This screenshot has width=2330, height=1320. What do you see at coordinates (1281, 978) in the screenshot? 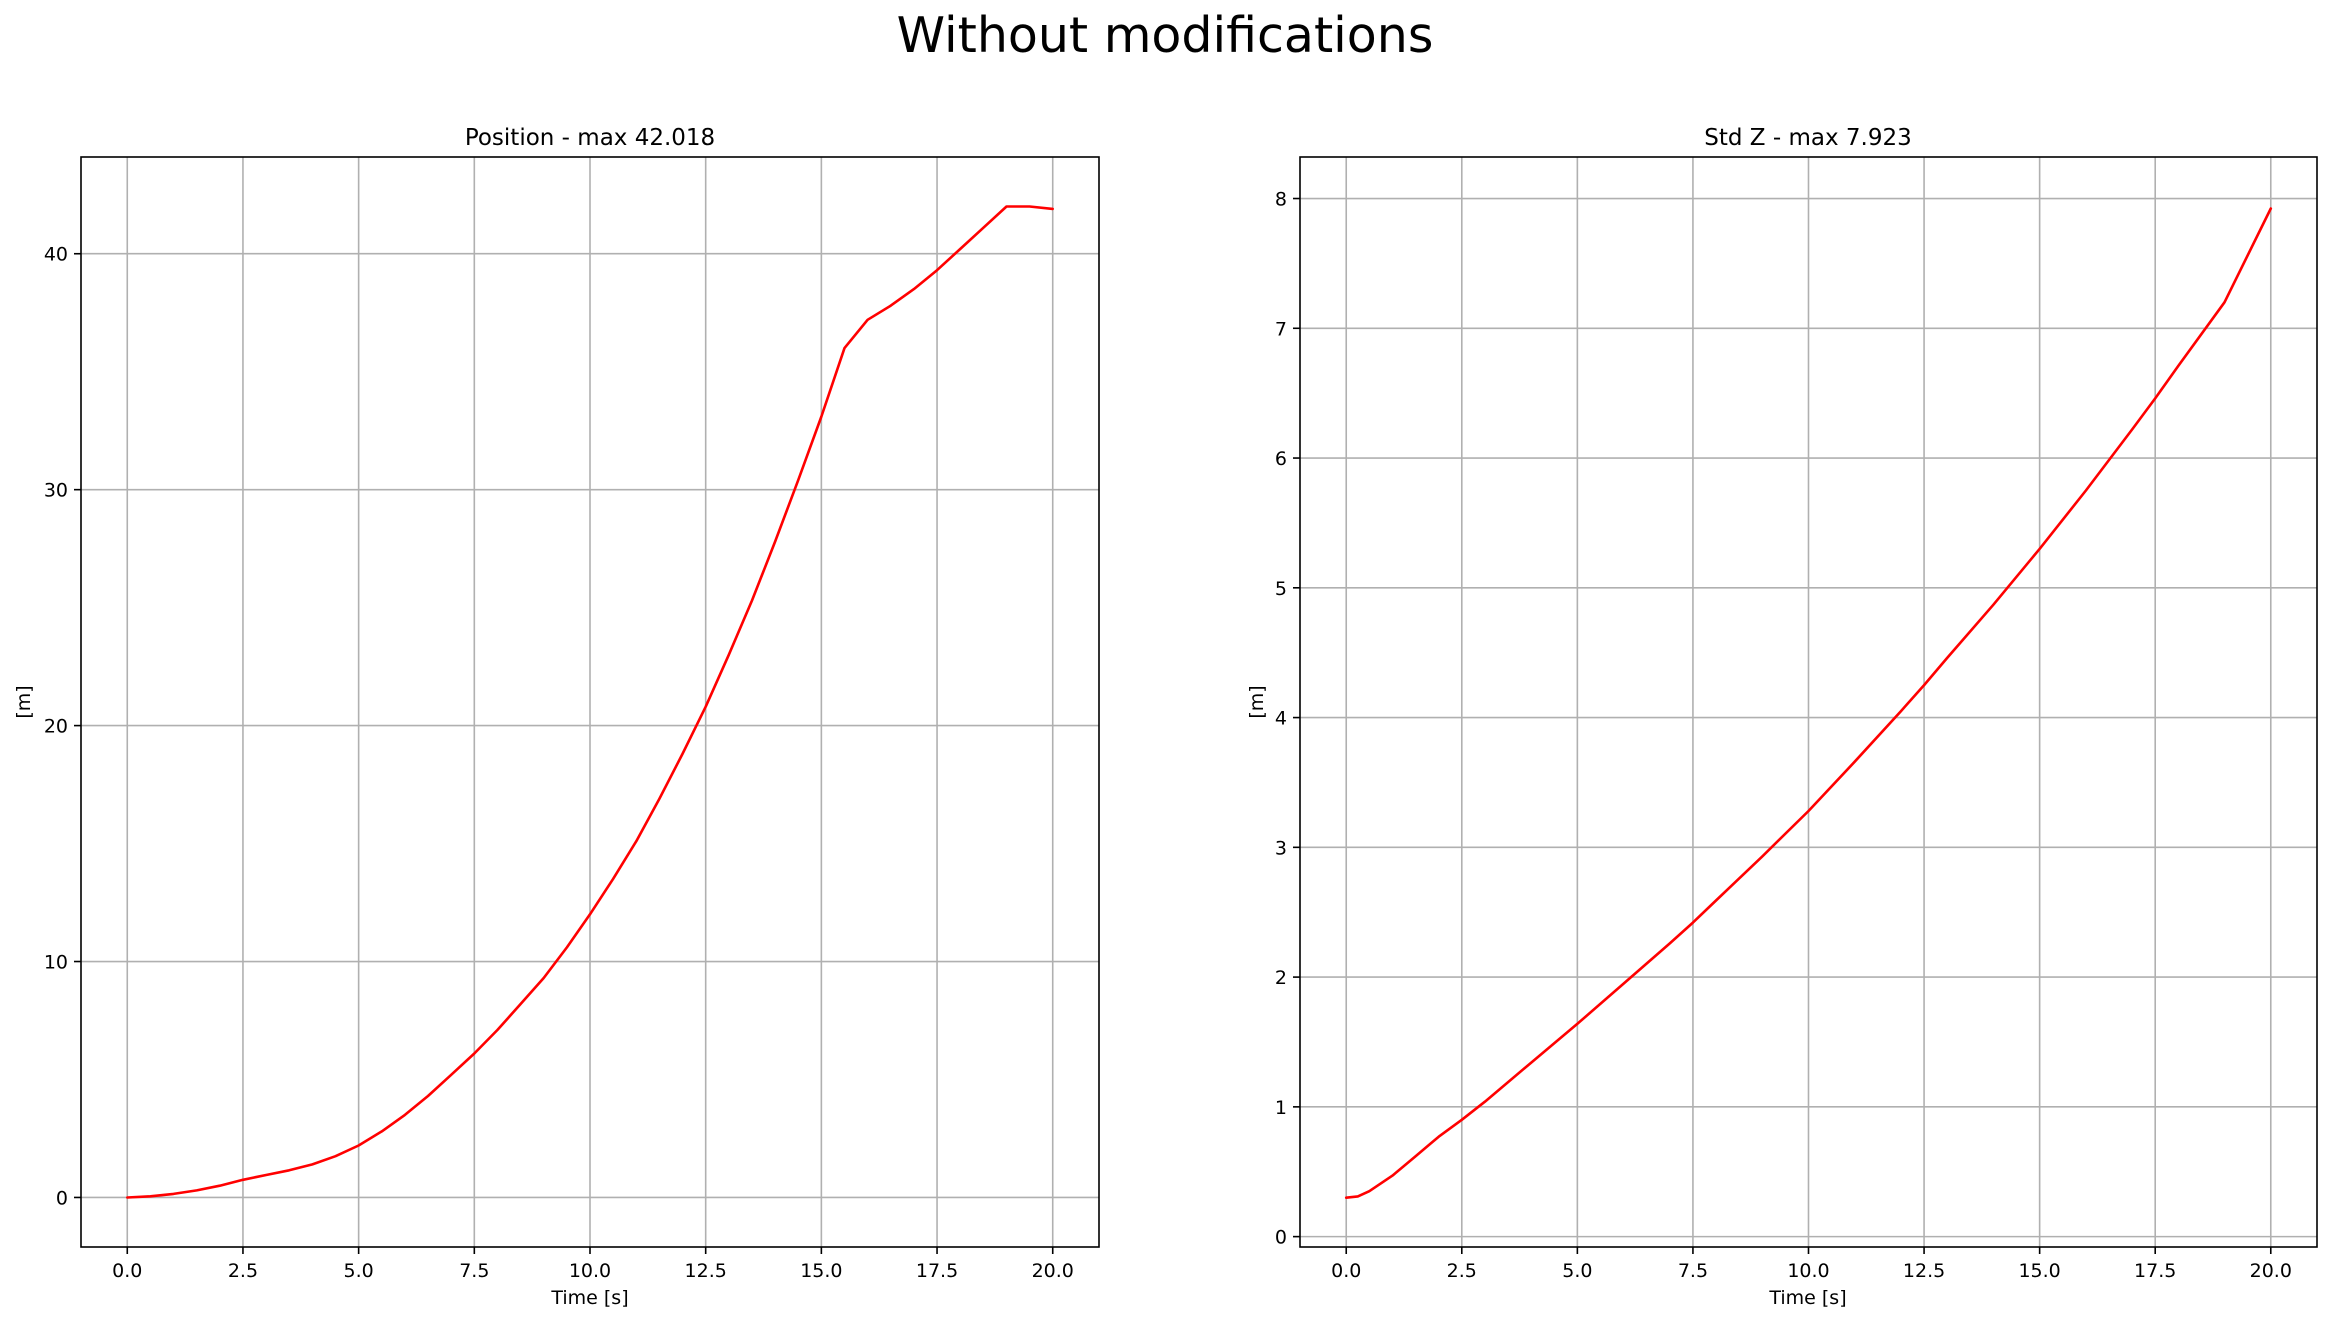
I see `y-tick-label: 2` at bounding box center [1281, 978].